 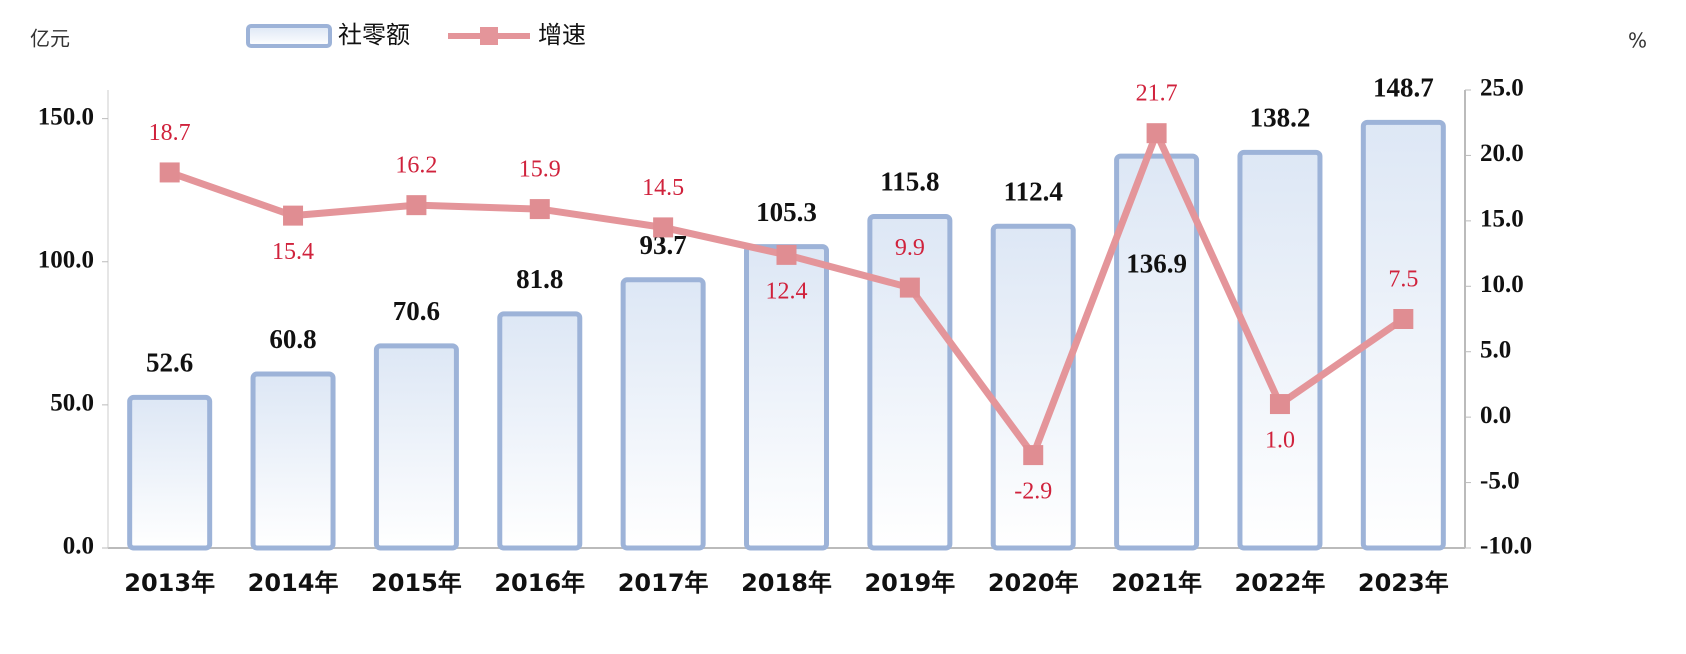 What do you see at coordinates (1403, 88) in the screenshot?
I see `data-label: 148.7` at bounding box center [1403, 88].